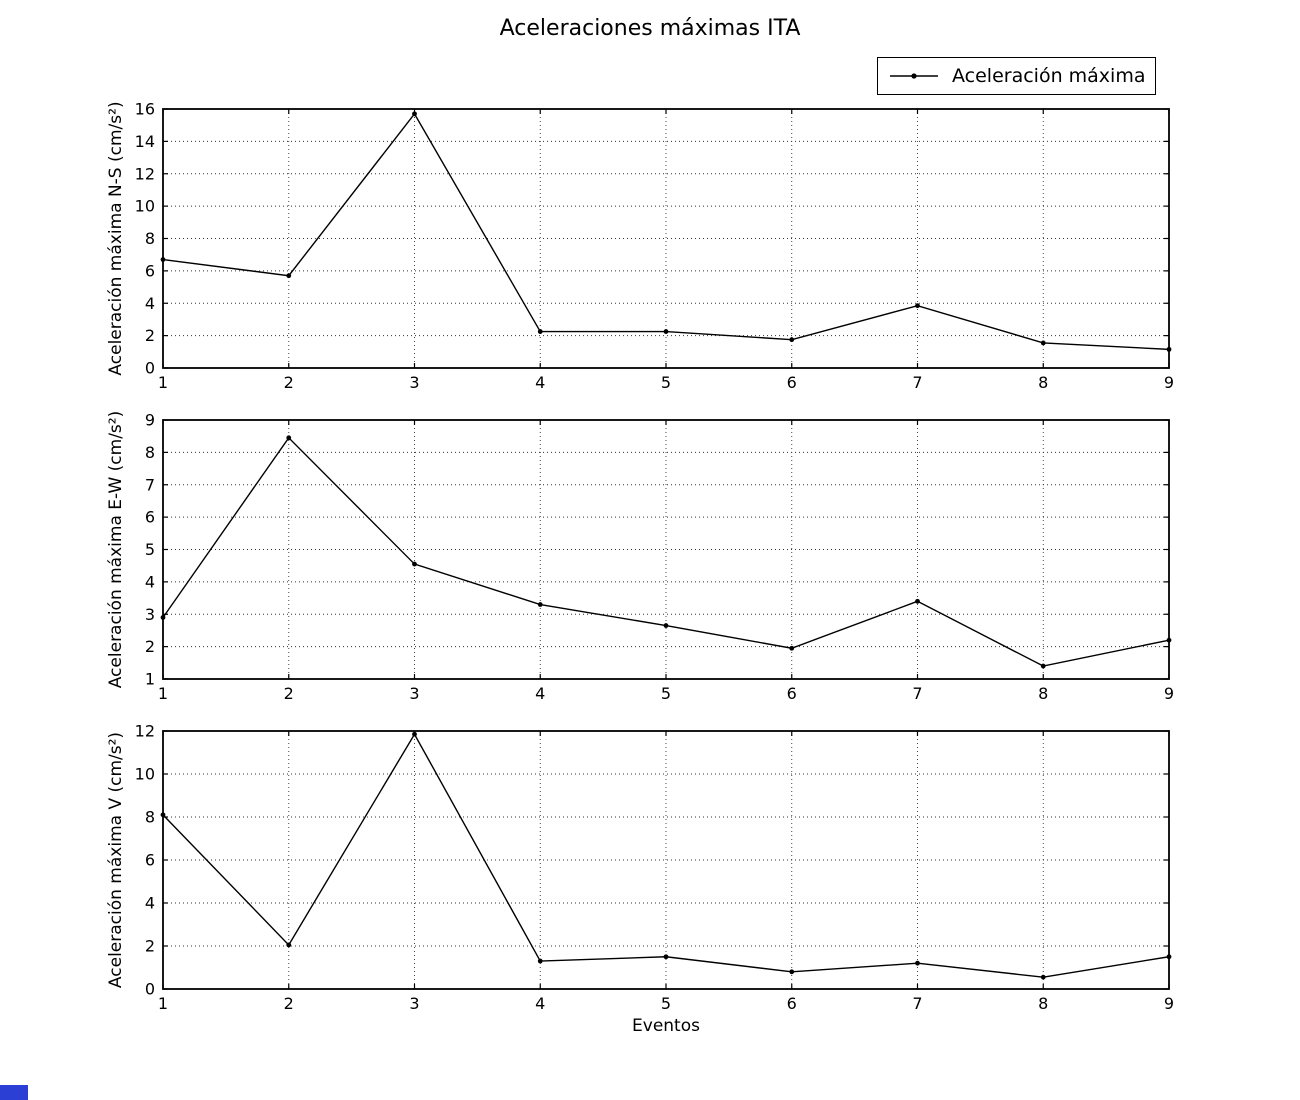 The width and height of the screenshot is (1300, 1100). Describe the element at coordinates (150, 549) in the screenshot. I see `y-tick-label: 5` at that location.